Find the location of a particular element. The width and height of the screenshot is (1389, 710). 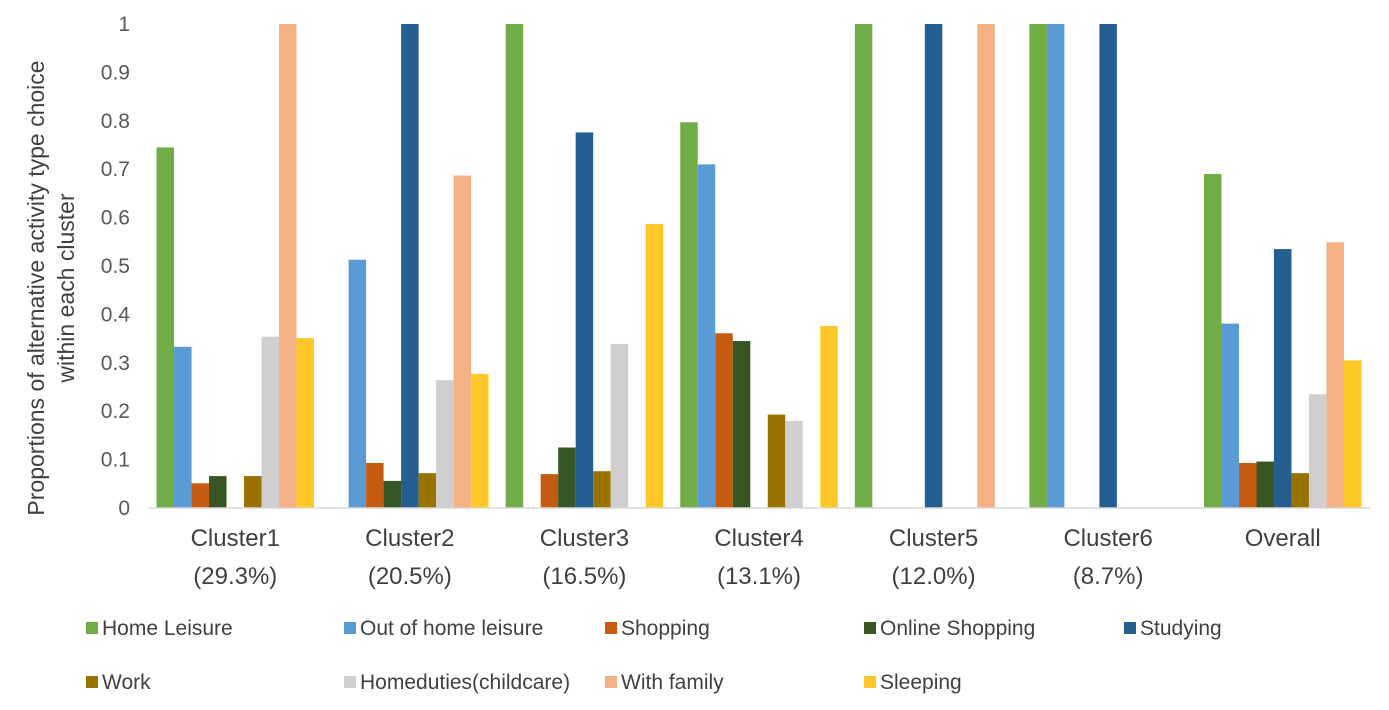

legend-label: Online Shopping is located at coordinates (957, 628).